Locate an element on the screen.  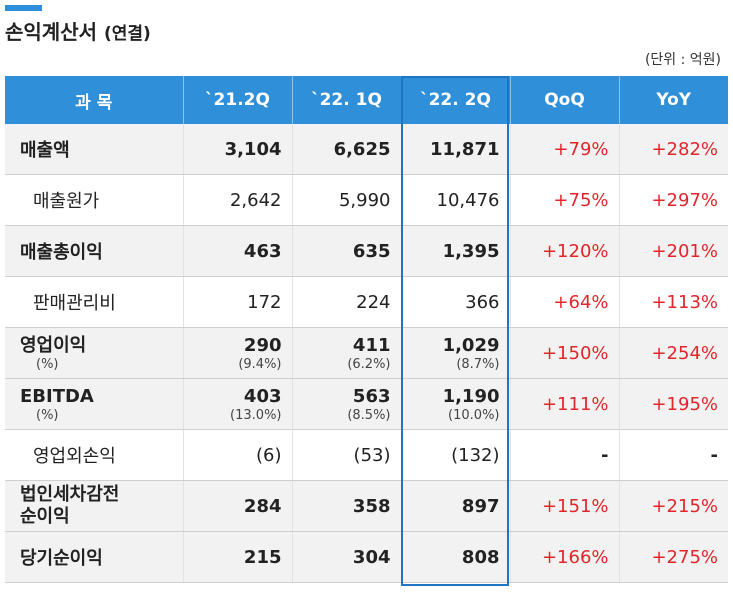
row-label: 영업외손익 is located at coordinates (94, 455).